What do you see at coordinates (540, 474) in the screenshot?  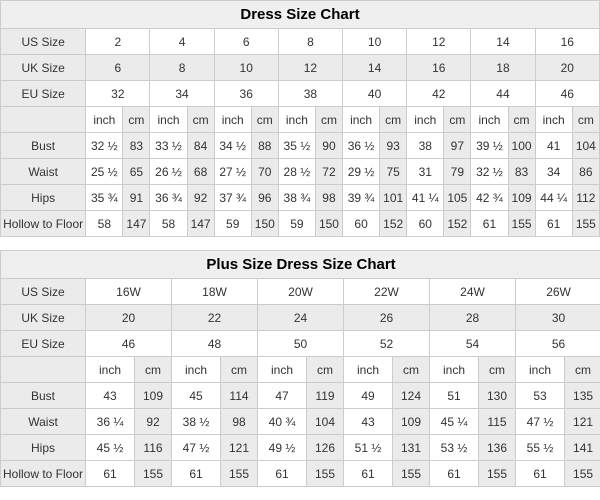 I see `inch-value-cell: 61` at bounding box center [540, 474].